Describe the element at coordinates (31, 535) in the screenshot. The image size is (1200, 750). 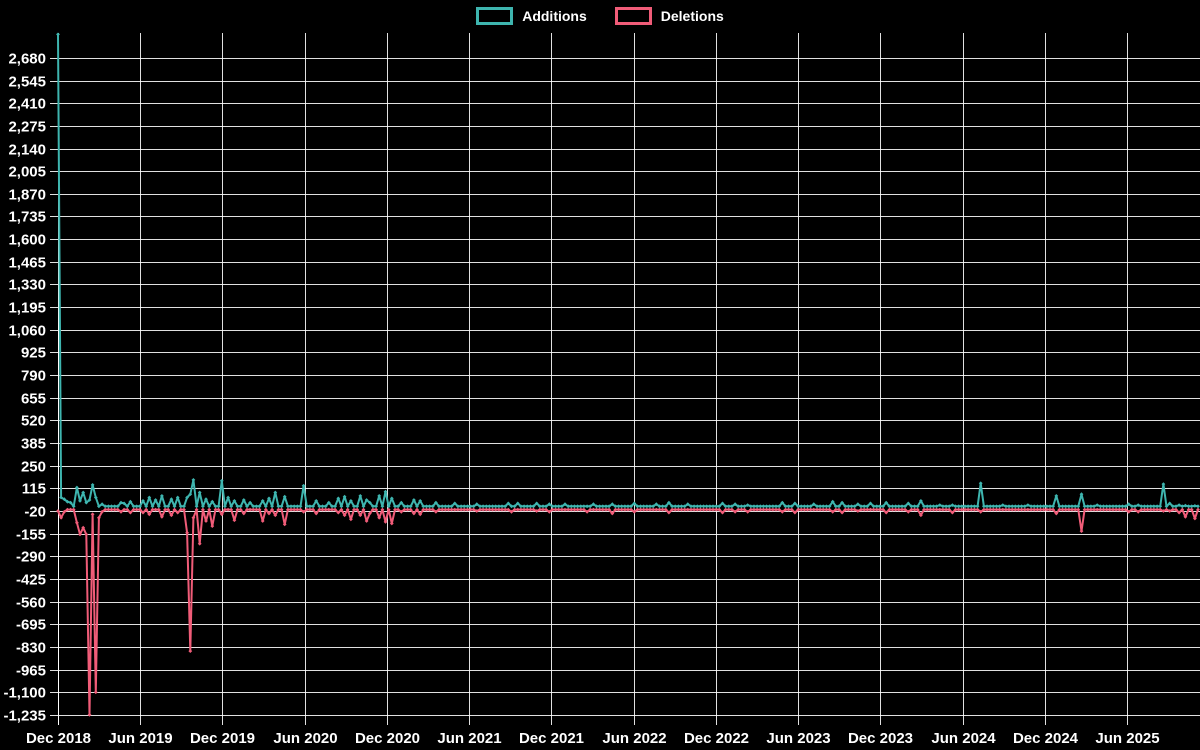
I see `y-tick-label: -155` at that location.